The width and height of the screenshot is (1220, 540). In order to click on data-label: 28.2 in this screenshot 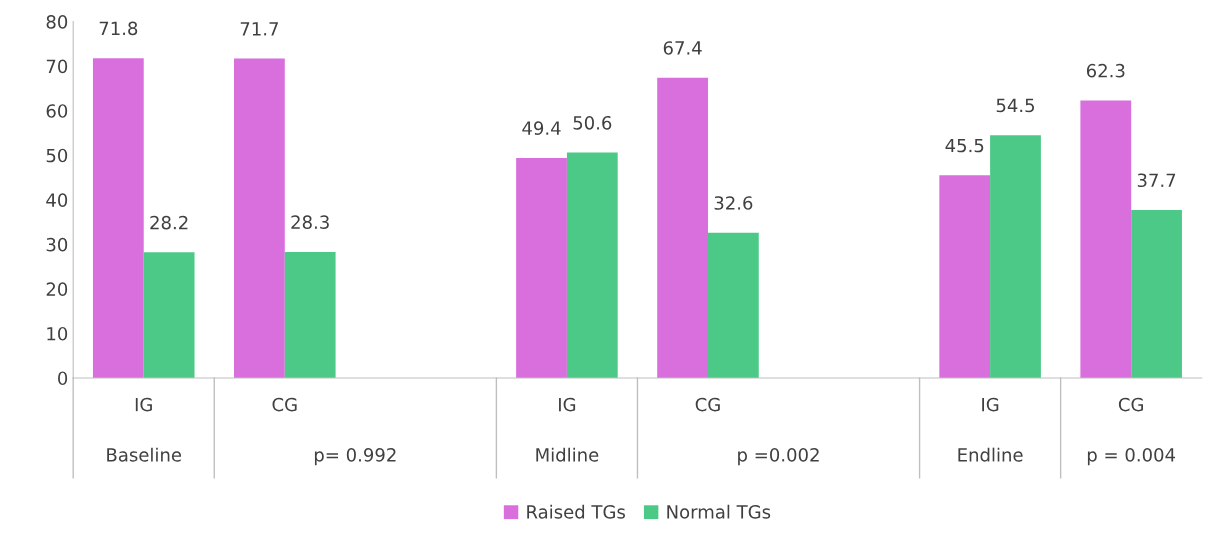, I will do `click(169, 222)`.